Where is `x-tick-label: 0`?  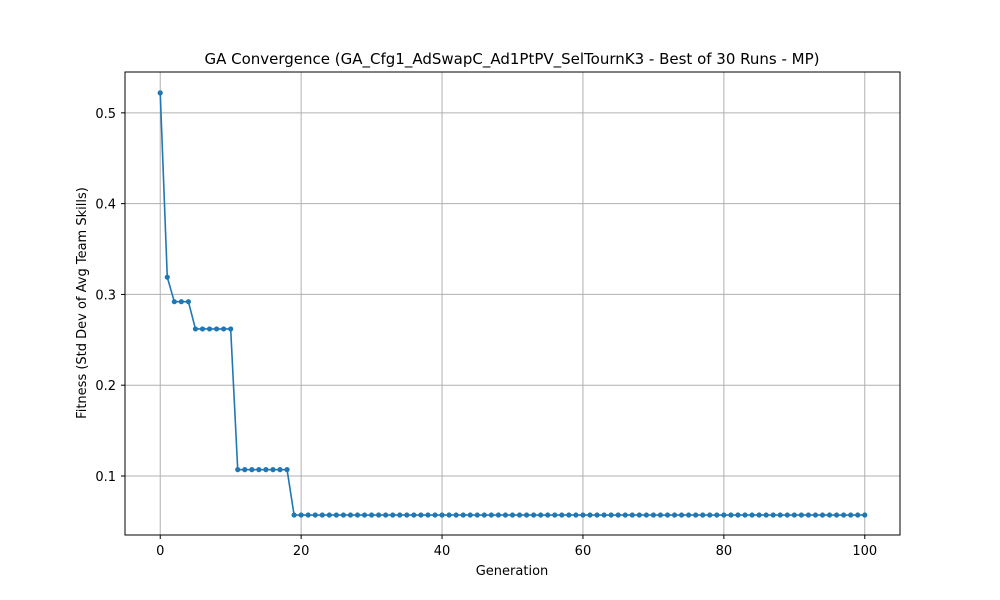
x-tick-label: 0 is located at coordinates (160, 551).